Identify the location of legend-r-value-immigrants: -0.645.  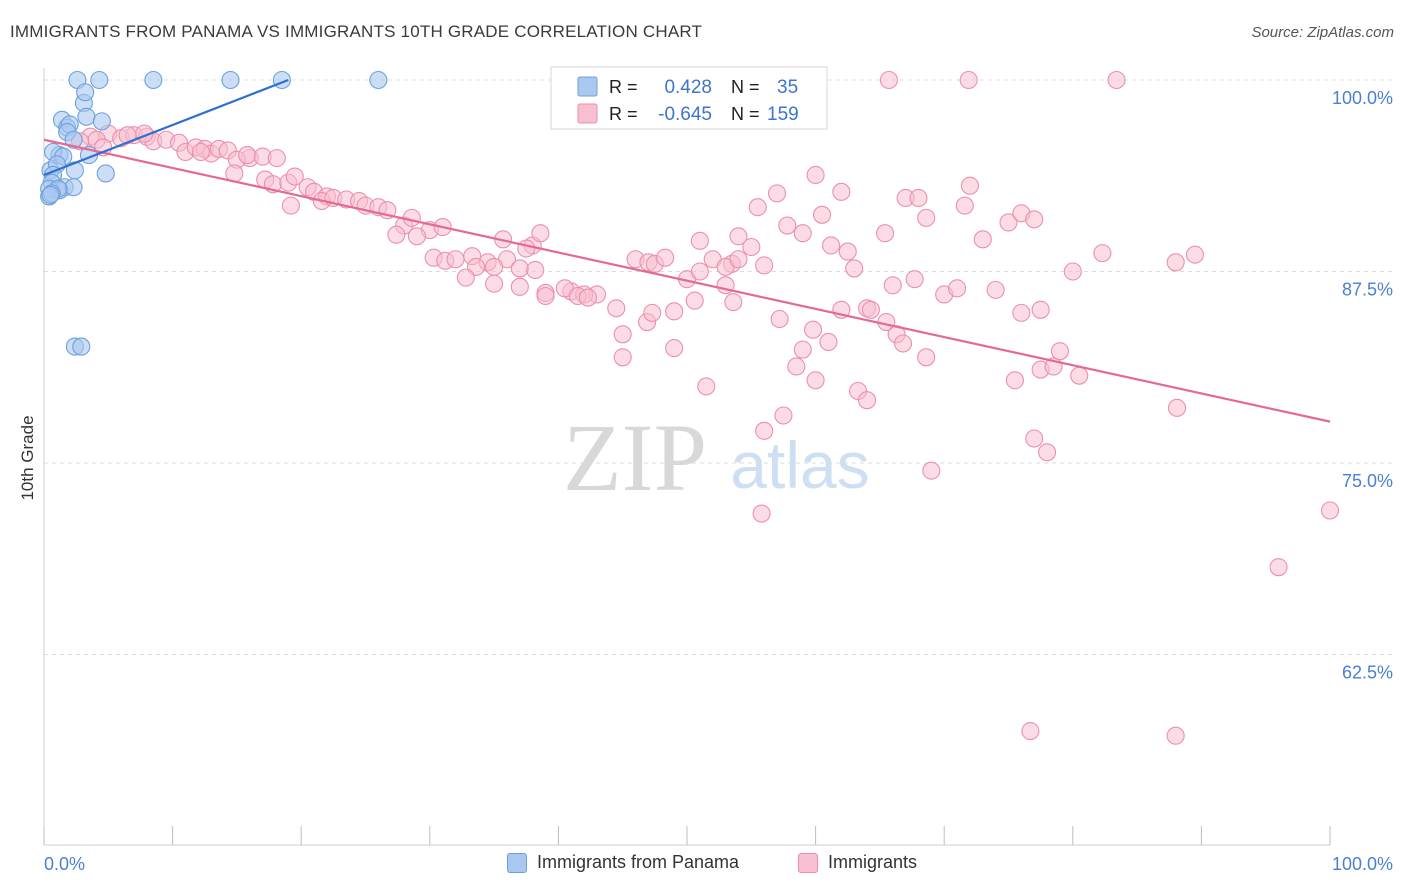
(685, 114).